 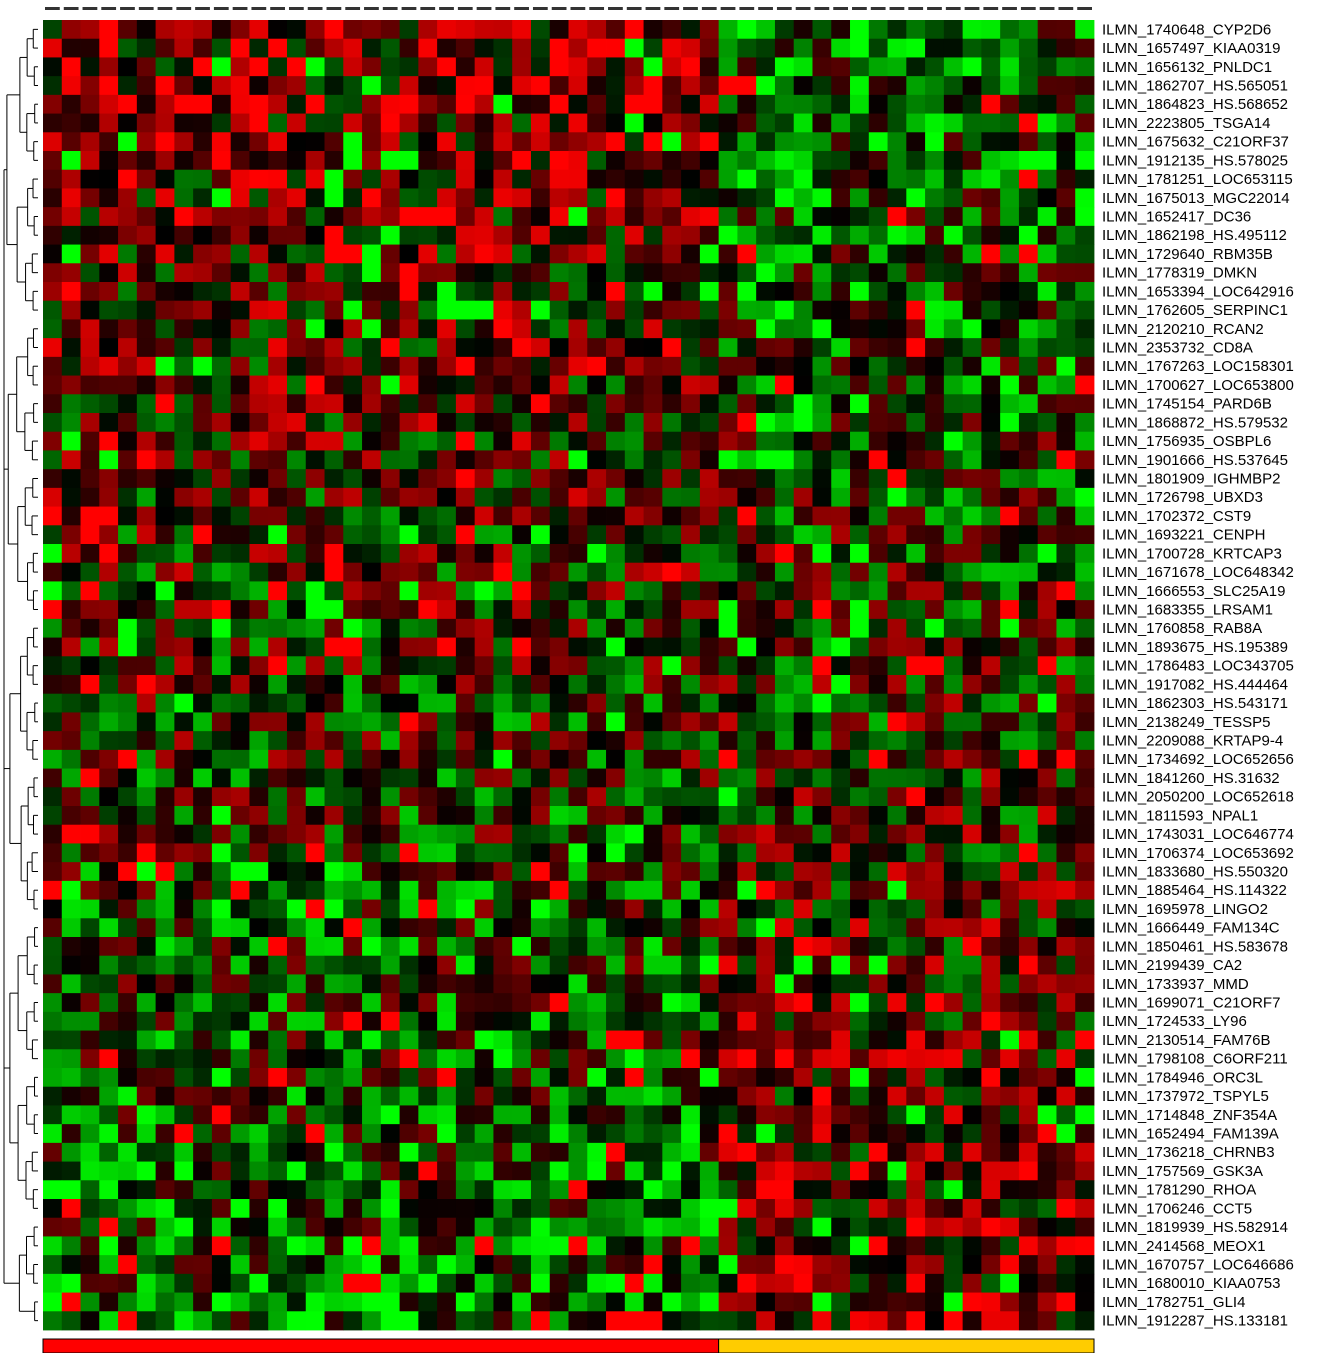 What do you see at coordinates (1198, 797) in the screenshot?
I see `row-label: ILMN_2050200_LOC652618` at bounding box center [1198, 797].